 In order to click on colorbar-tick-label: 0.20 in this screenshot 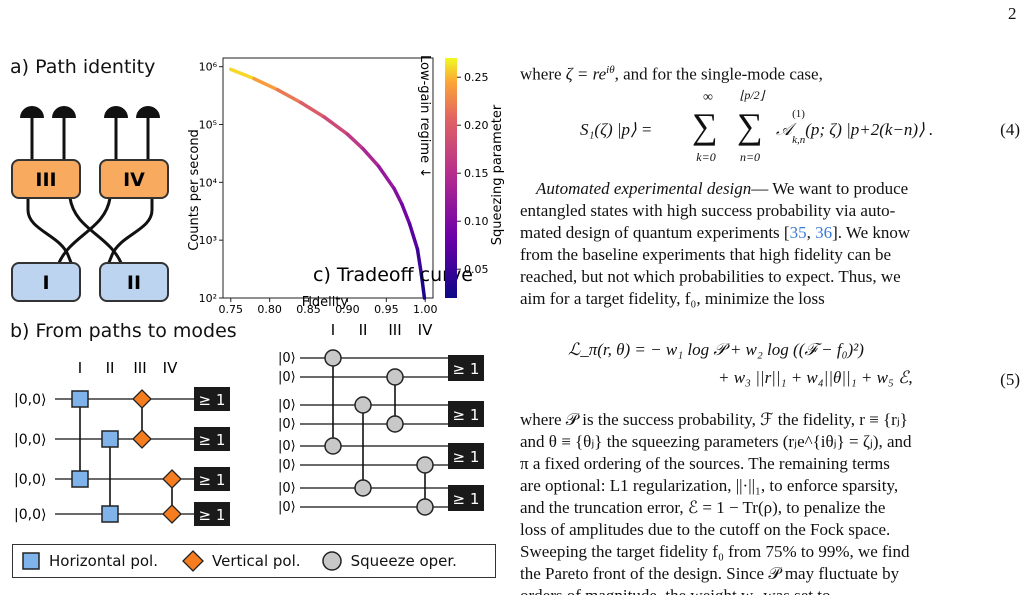, I will do `click(476, 125)`.